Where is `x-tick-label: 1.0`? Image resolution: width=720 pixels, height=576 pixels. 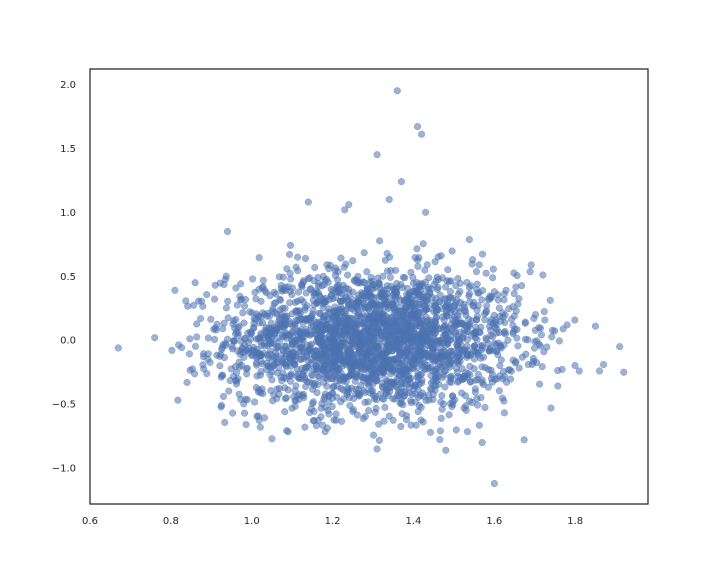 x-tick-label: 1.0 is located at coordinates (252, 521).